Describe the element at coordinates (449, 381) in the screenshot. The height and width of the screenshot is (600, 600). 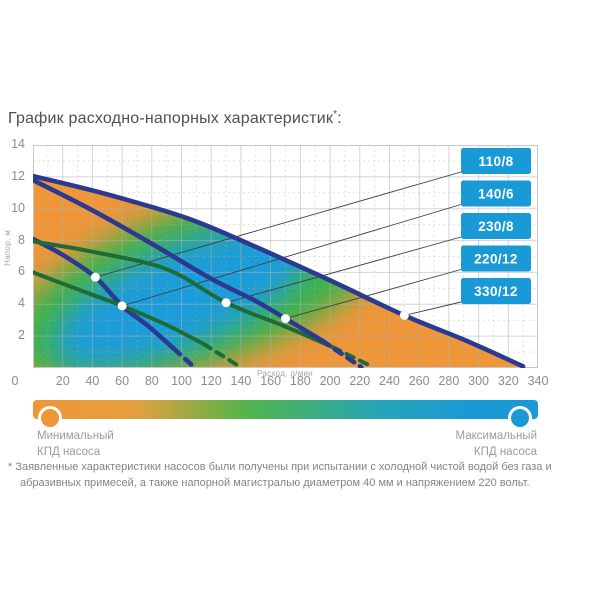
I see `x-tick-280: 280` at that location.